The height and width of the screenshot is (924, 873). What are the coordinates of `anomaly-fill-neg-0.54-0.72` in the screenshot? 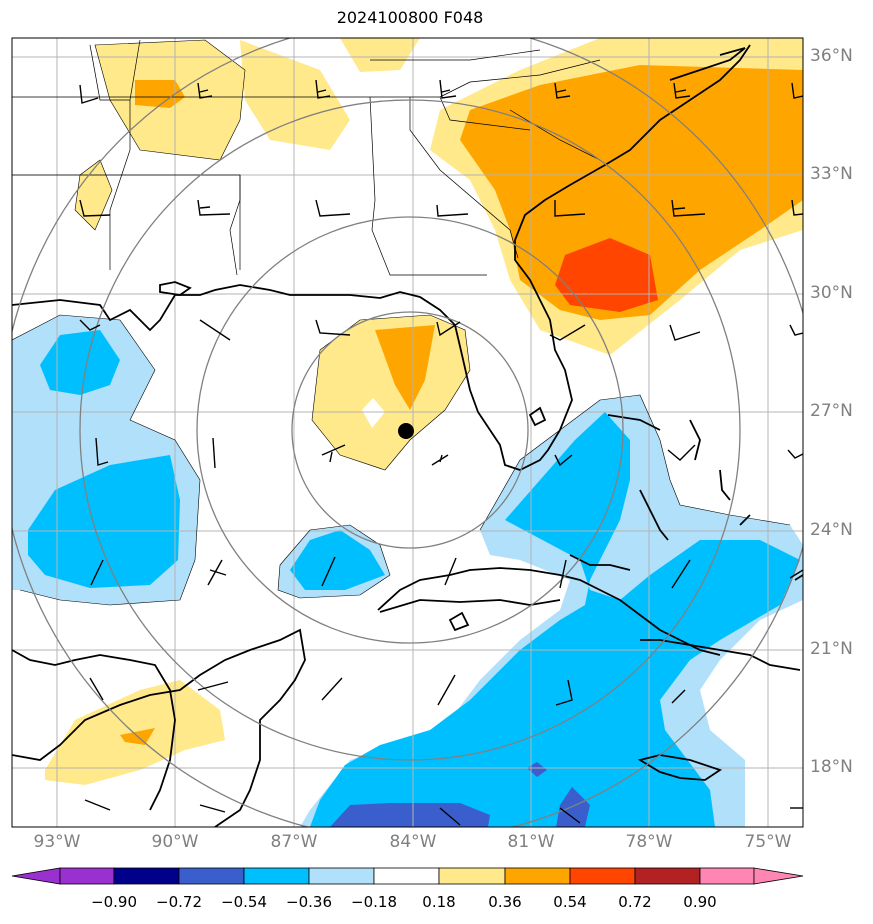 It's located at (460, 794).